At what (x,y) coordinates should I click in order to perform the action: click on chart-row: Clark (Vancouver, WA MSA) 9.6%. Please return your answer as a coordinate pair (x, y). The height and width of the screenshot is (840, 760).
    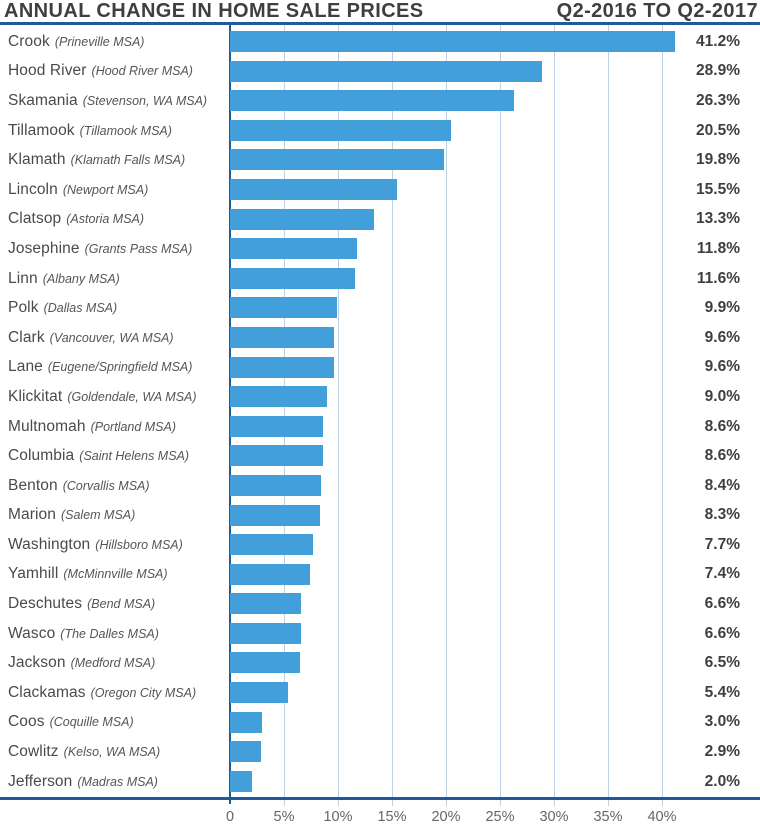
    Looking at the image, I should click on (380, 338).